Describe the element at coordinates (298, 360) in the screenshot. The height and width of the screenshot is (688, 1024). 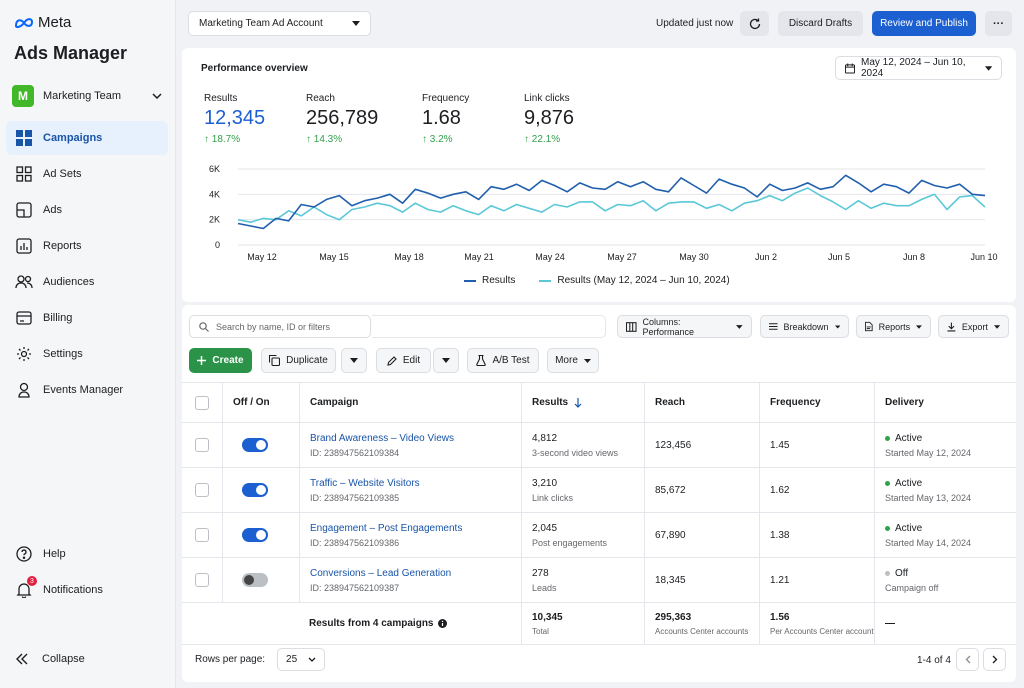
I see `duplicate-button: Duplicate` at that location.